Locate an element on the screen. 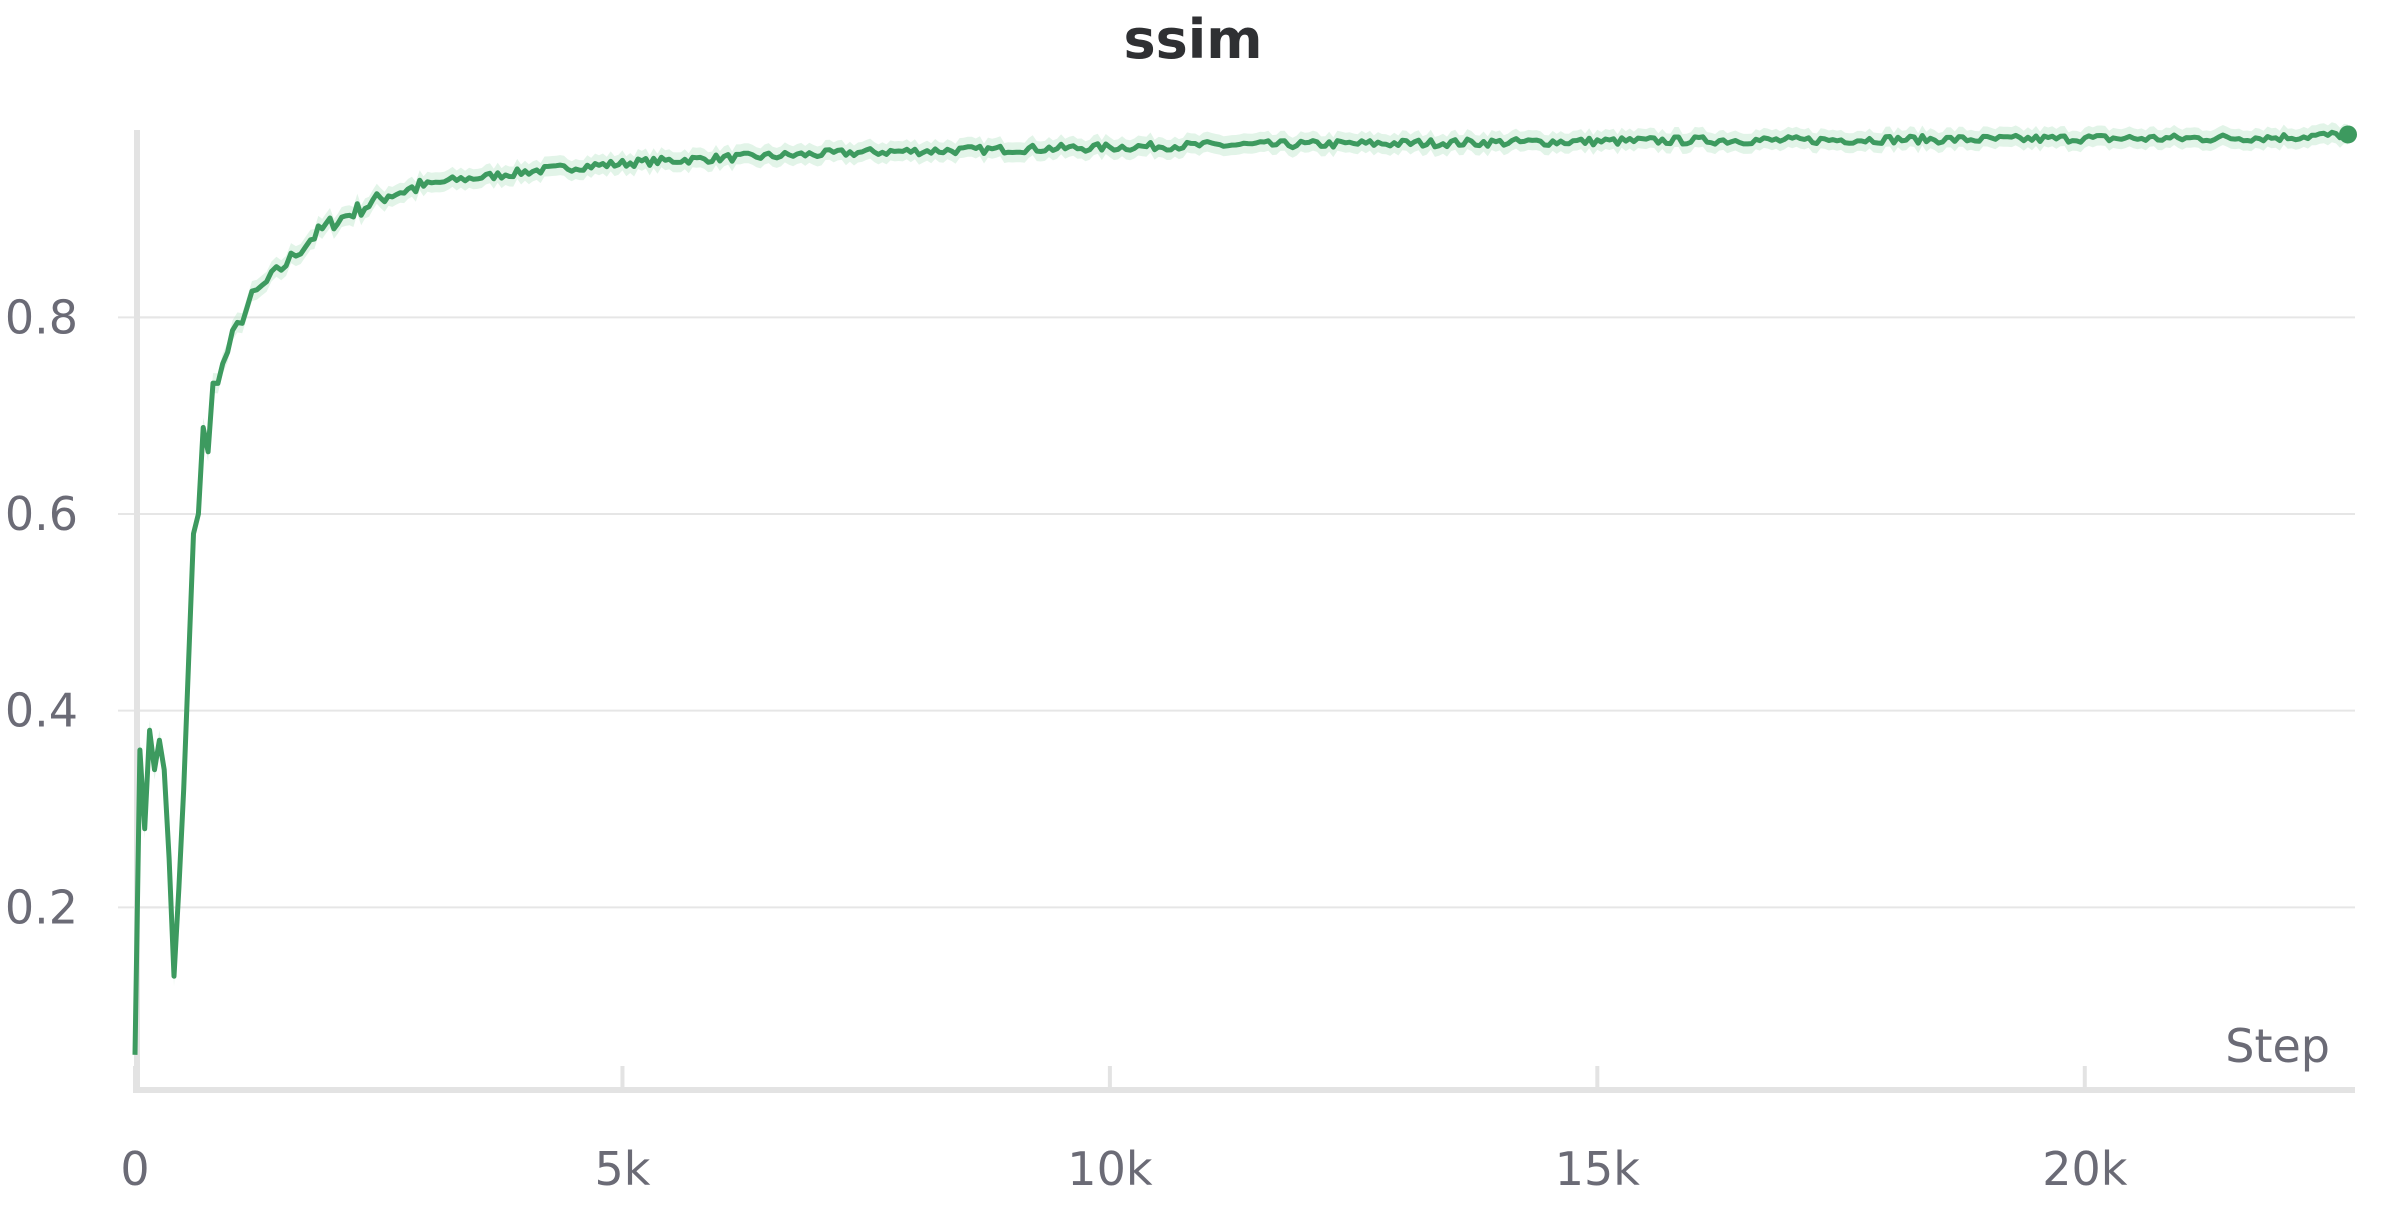 Image resolution: width=2386 pixels, height=1210 pixels. y-tick-label: 0.4 is located at coordinates (41, 711).